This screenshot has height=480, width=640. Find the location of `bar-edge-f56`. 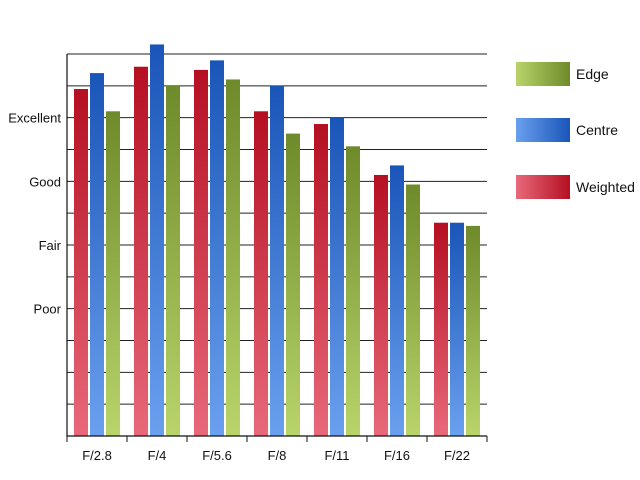

bar-edge-f56 is located at coordinates (233, 257).